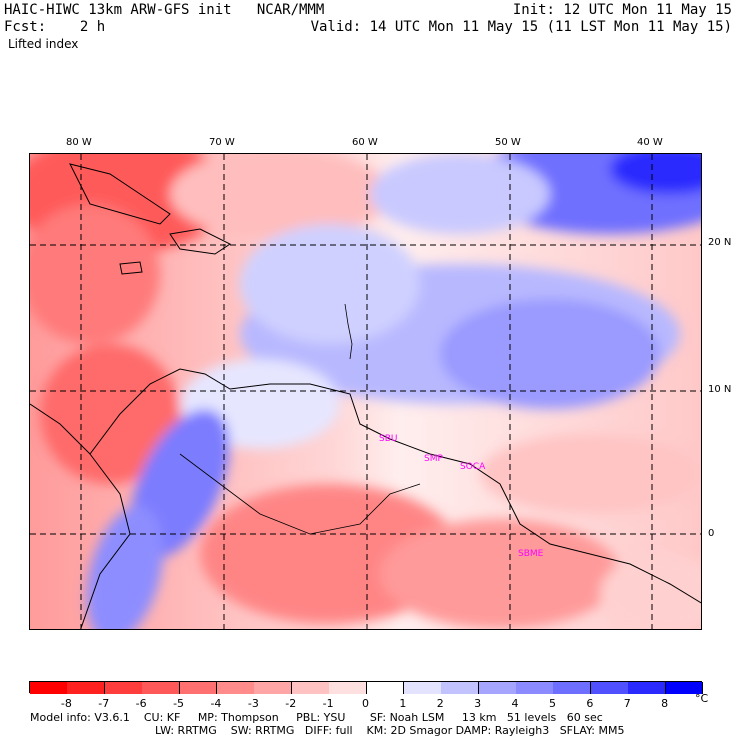 The height and width of the screenshot is (740, 740). Describe the element at coordinates (473, 467) in the screenshot. I see `station-label-soca: SOCA` at that location.